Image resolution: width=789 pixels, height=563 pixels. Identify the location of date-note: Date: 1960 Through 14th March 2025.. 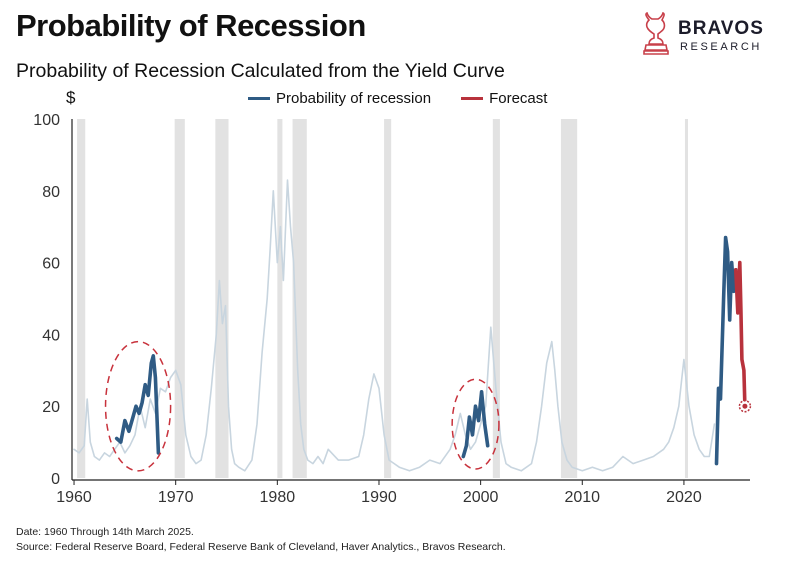
(105, 532).